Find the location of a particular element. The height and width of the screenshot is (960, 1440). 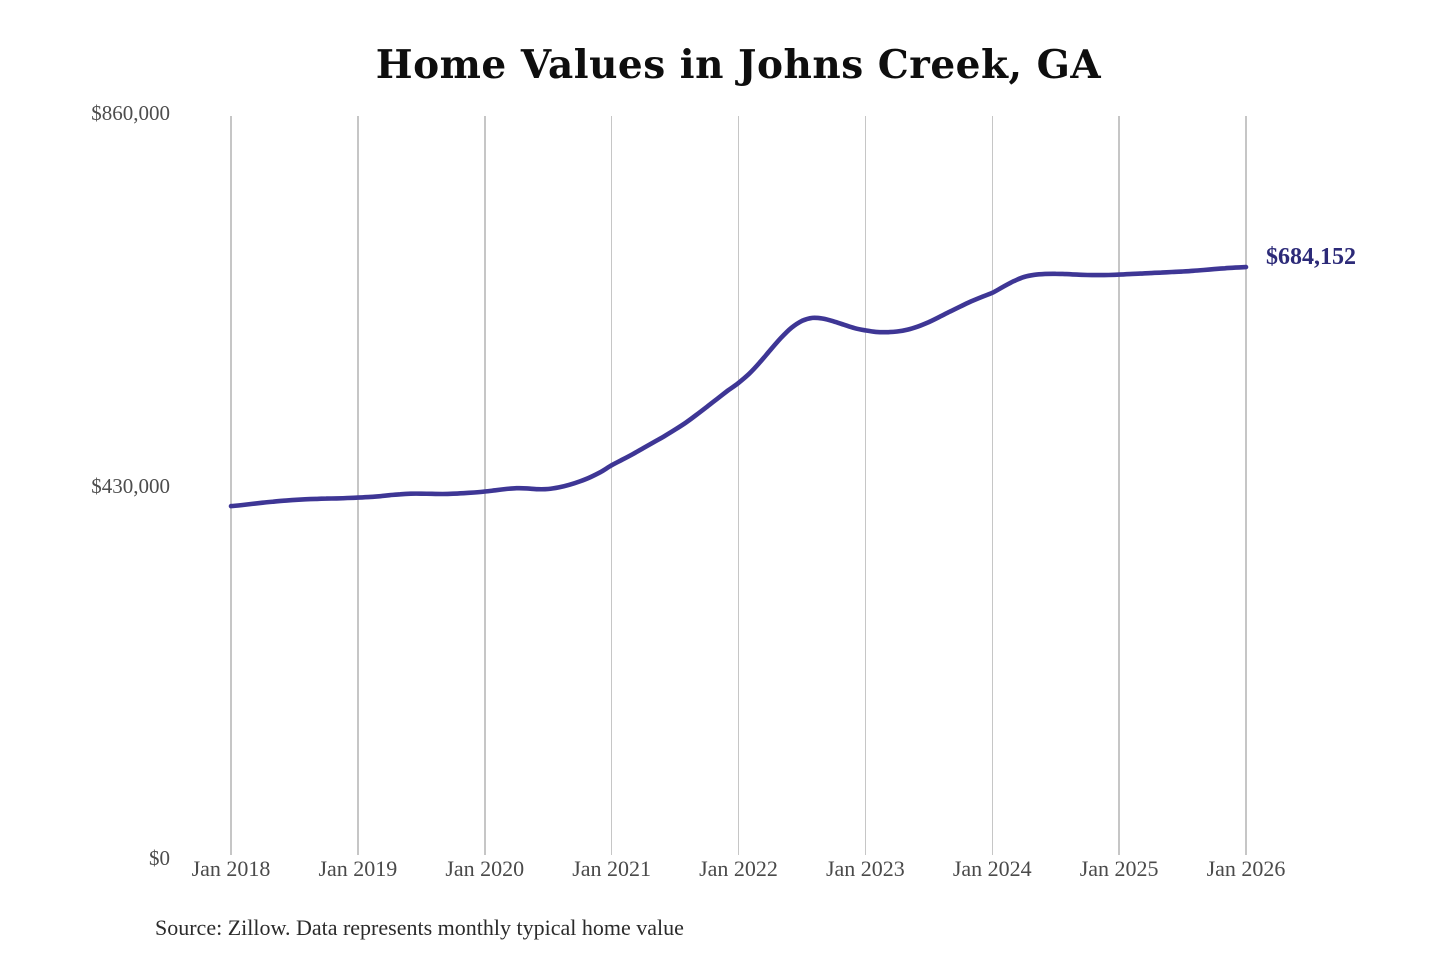

x-axis-tick-label: Jan 2019 is located at coordinates (358, 868).